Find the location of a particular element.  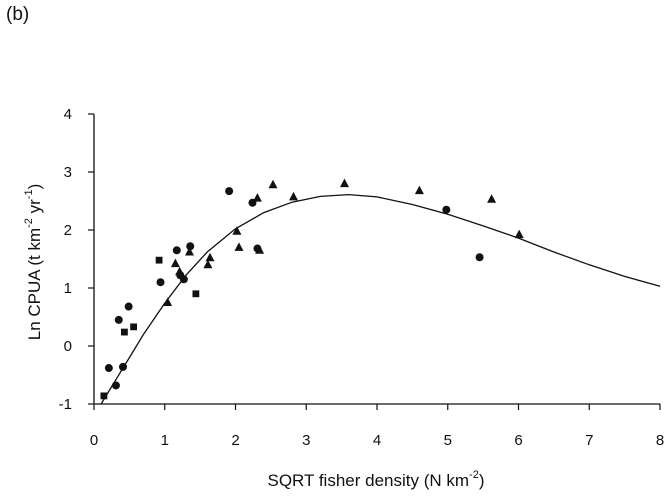

panel-label: (b) is located at coordinates (18, 14).